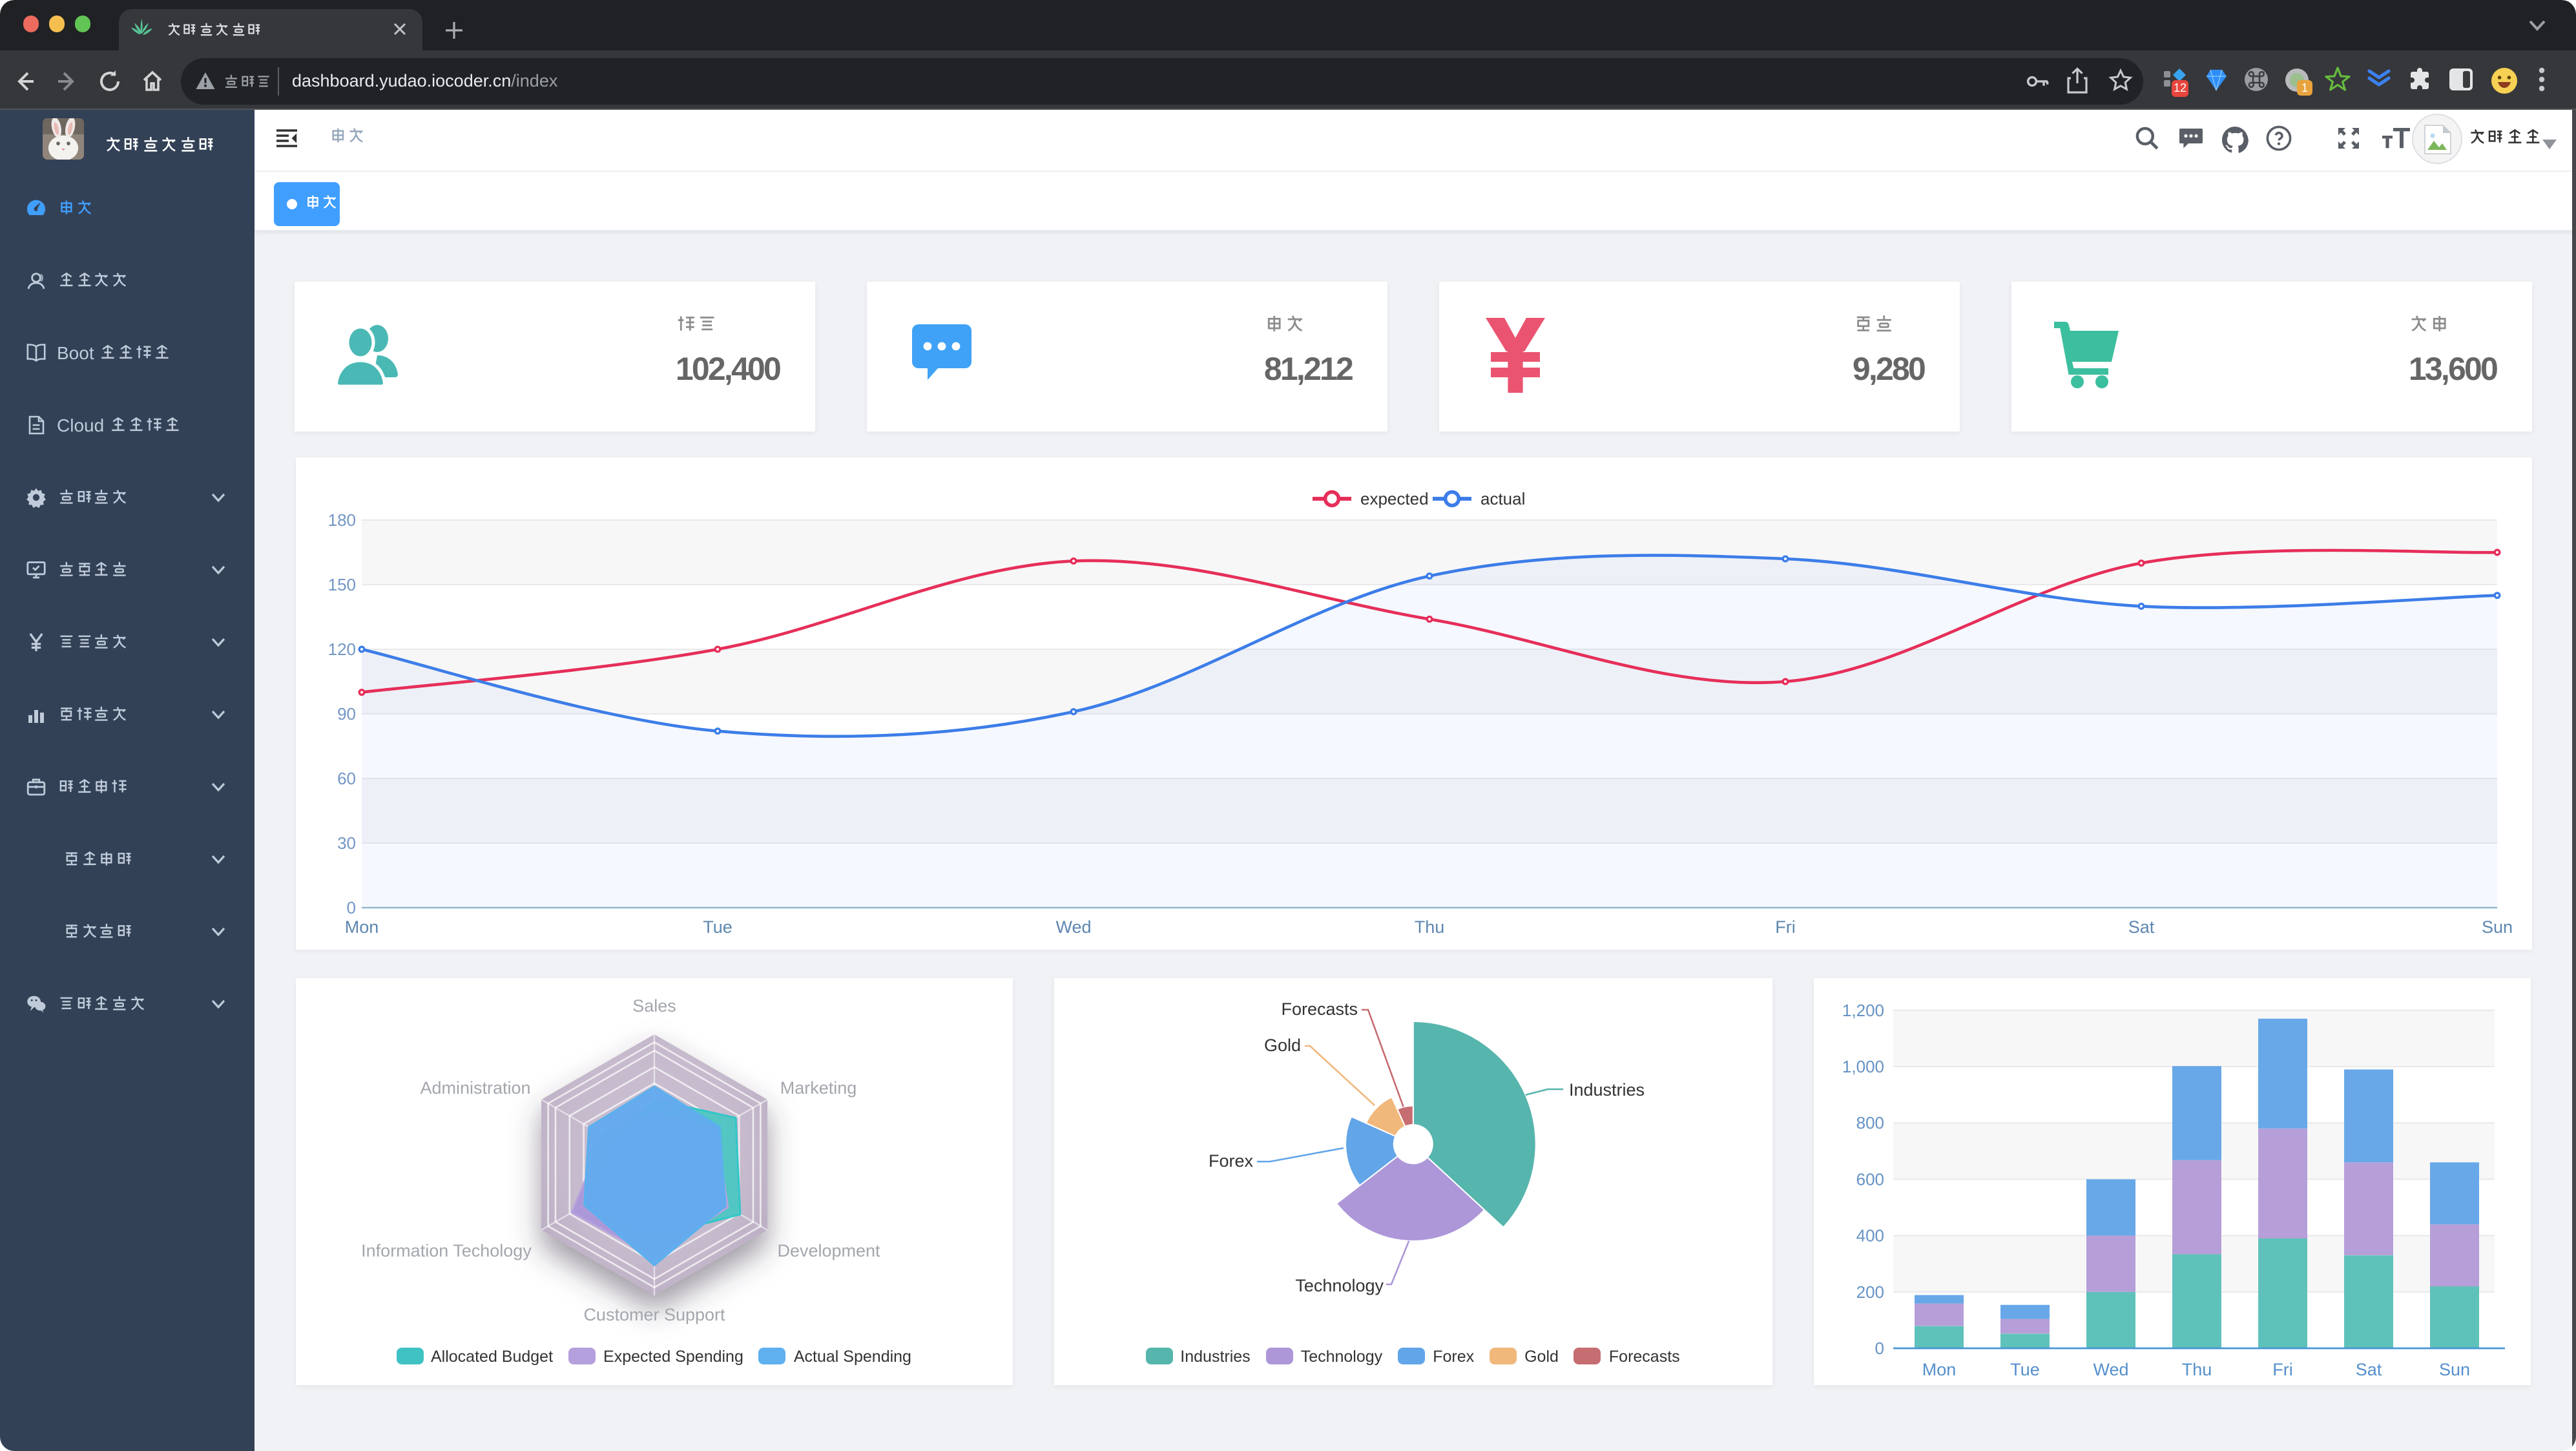 The width and height of the screenshot is (2576, 1451). Describe the element at coordinates (828, 1250) in the screenshot. I see `svg-text: Development` at that location.